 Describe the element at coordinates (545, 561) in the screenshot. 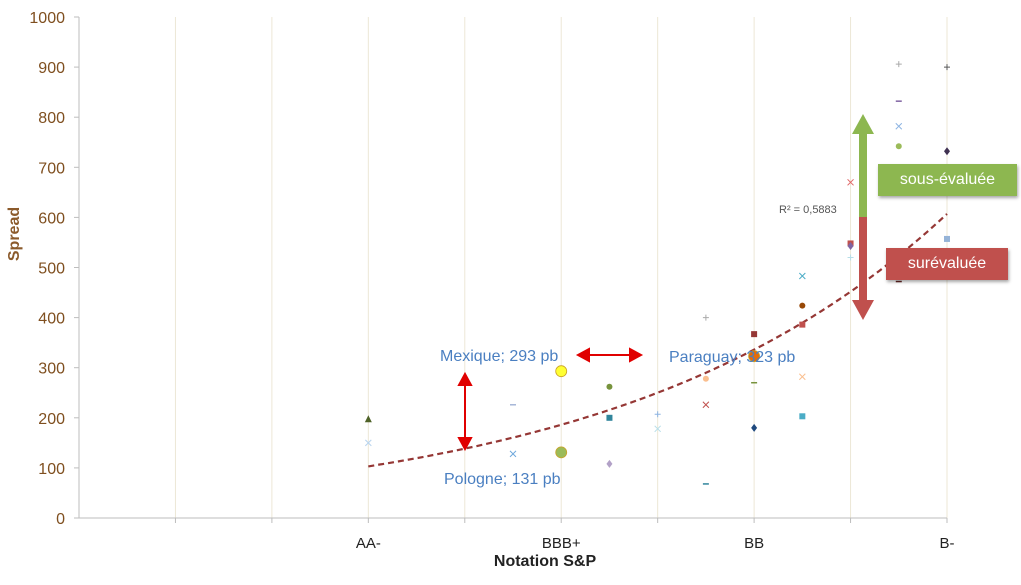

I see `x-axis-title: Notation S&P` at that location.